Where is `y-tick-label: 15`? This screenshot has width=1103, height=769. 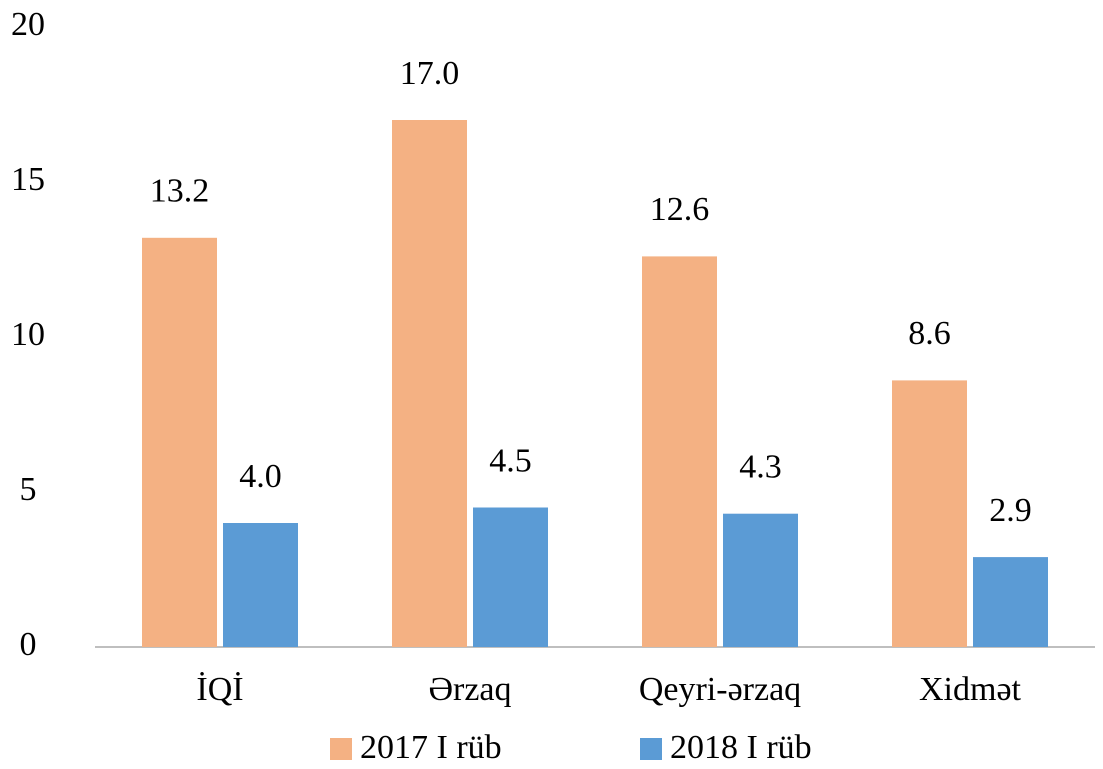
y-tick-label: 15 is located at coordinates (28, 179).